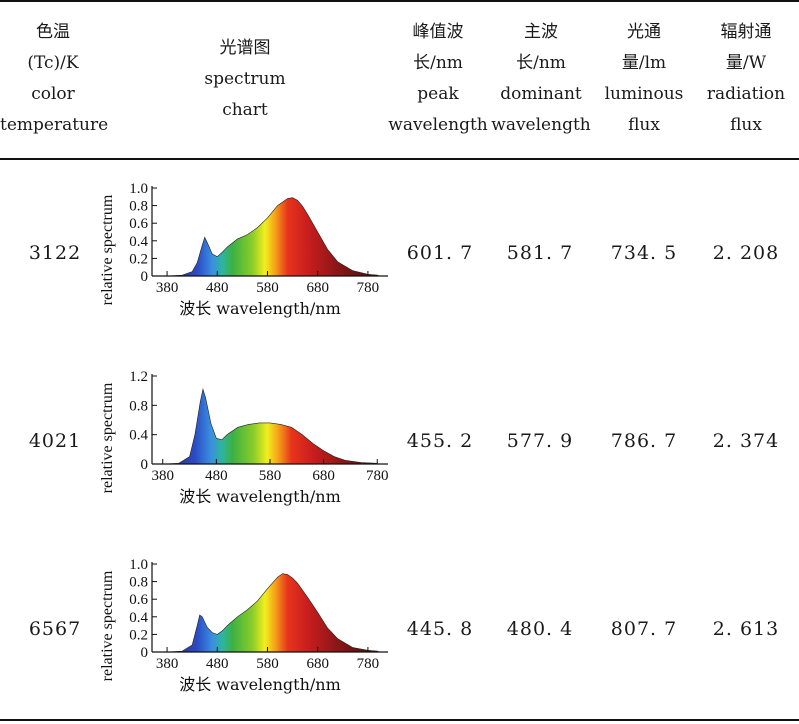  Describe the element at coordinates (440, 441) in the screenshot. I see `cell-peak: 455. 2` at that location.